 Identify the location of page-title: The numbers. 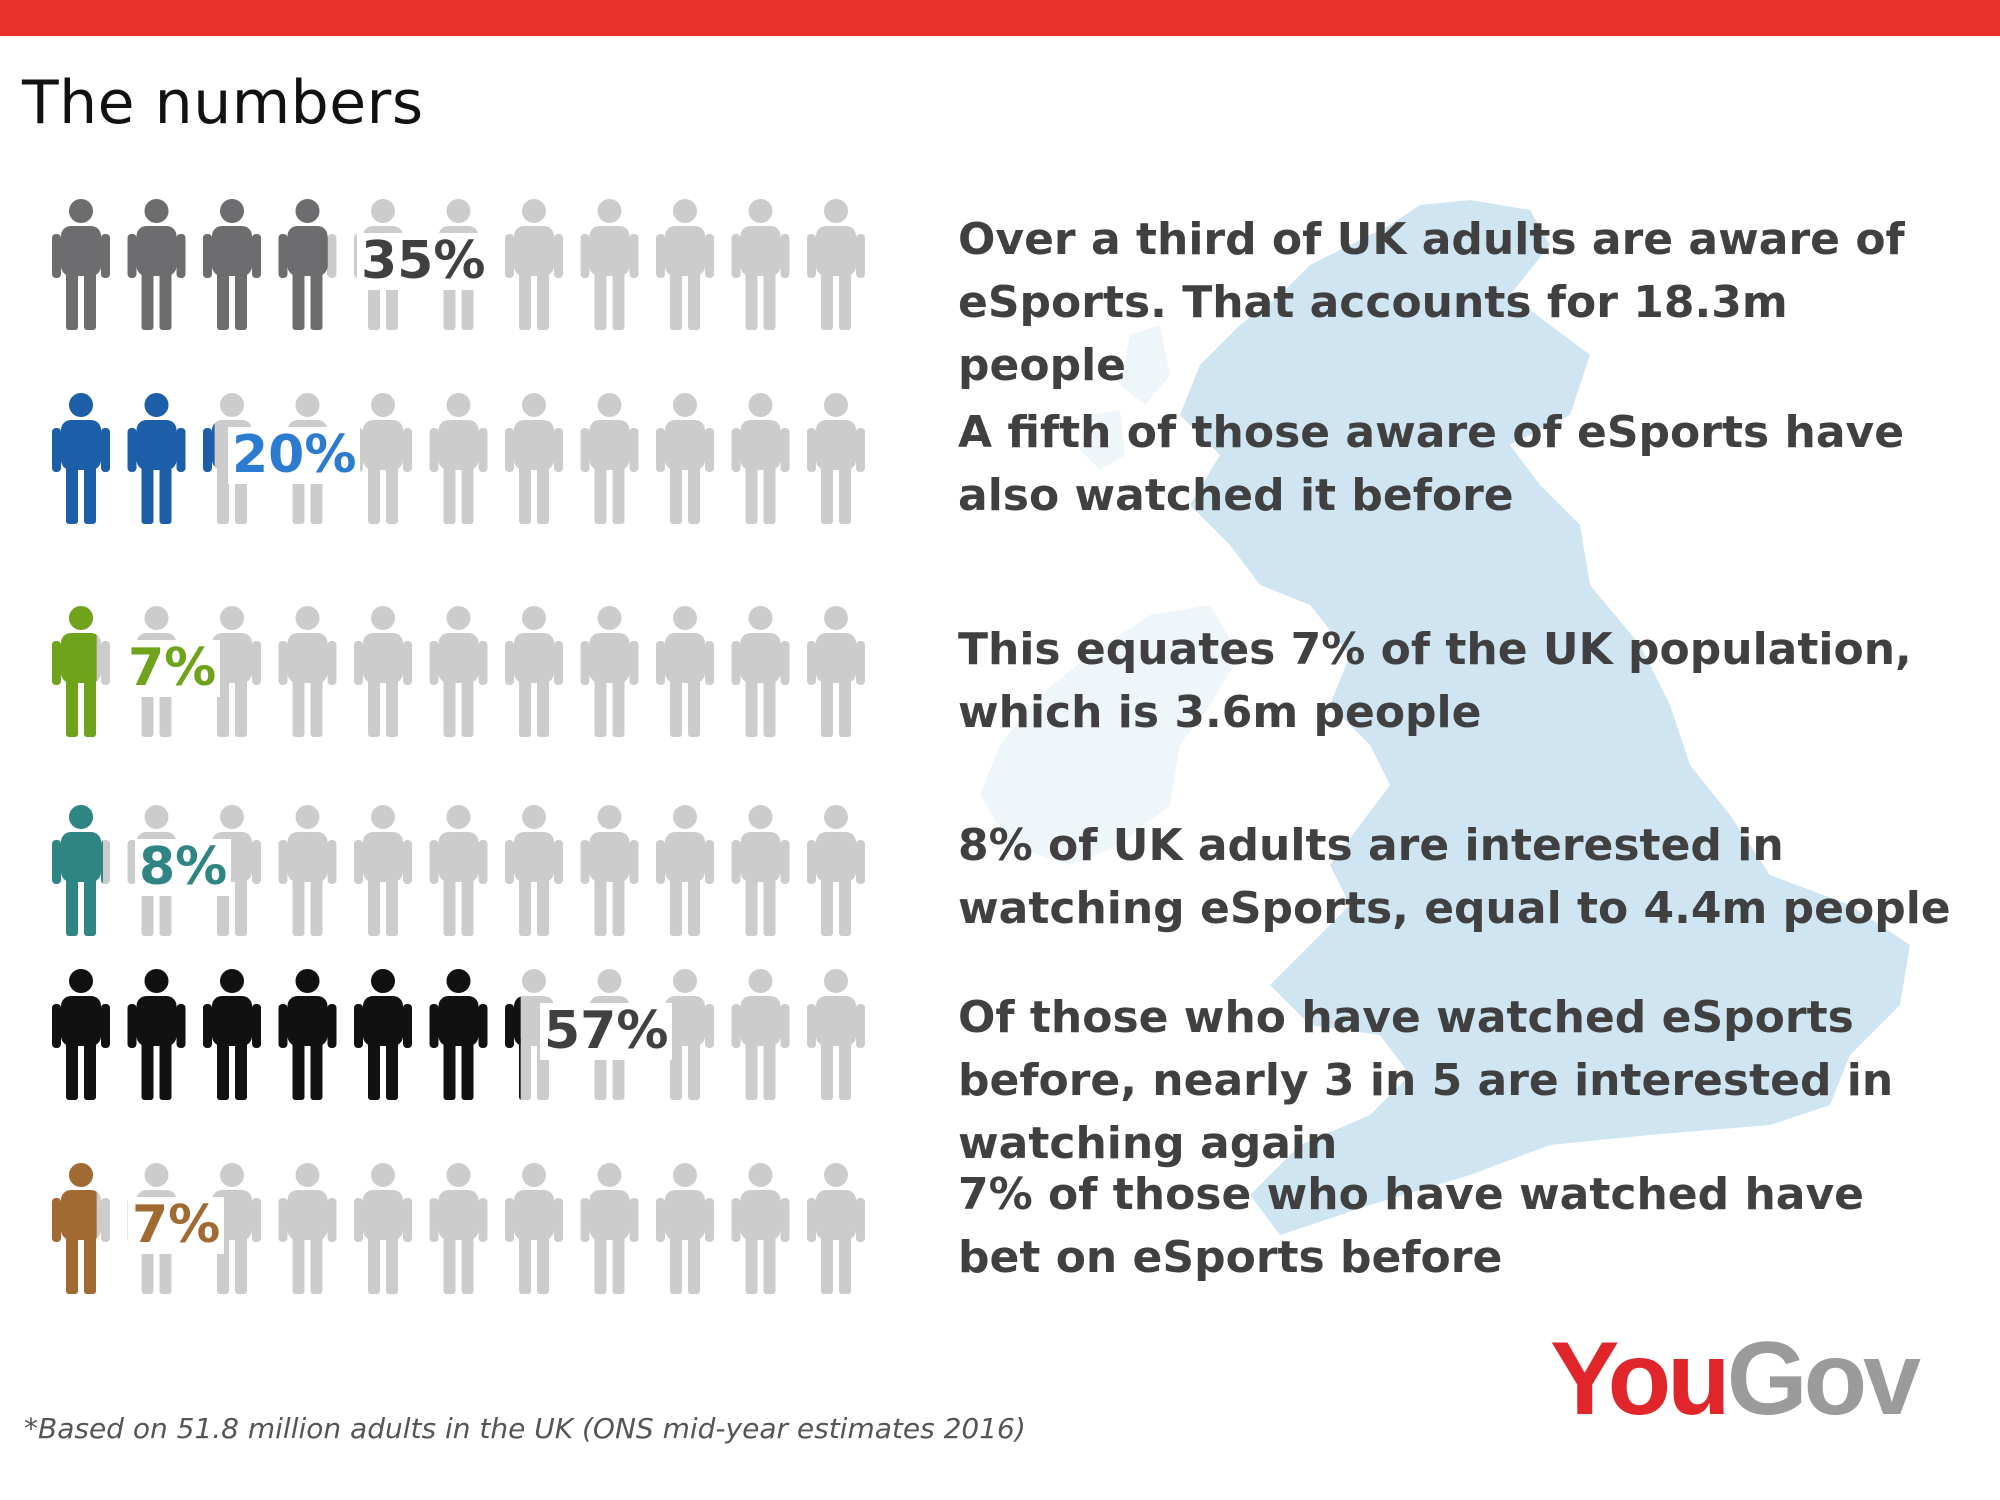
(223, 103).